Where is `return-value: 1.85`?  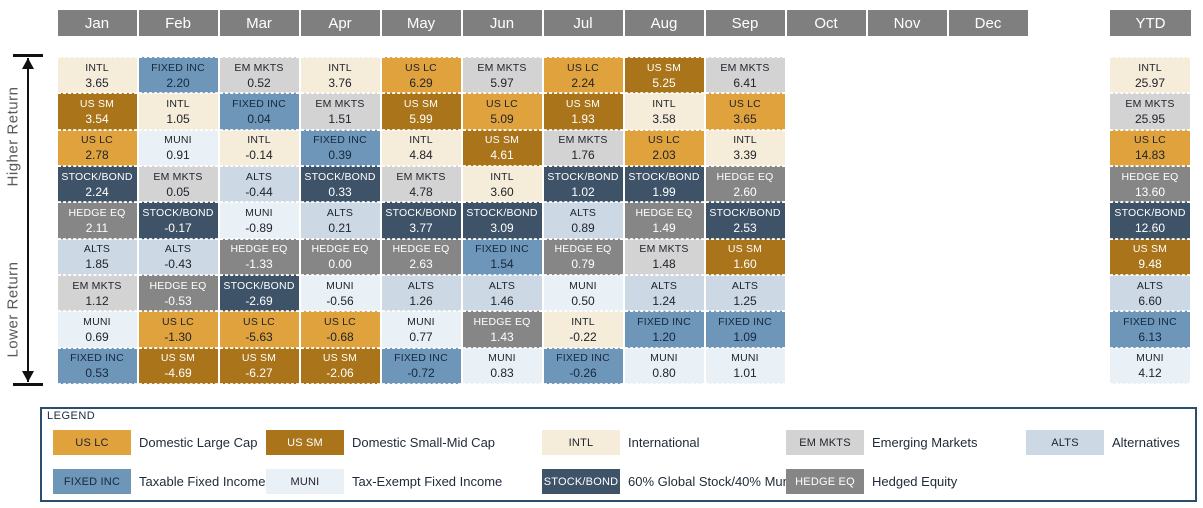 return-value: 1.85 is located at coordinates (97, 264).